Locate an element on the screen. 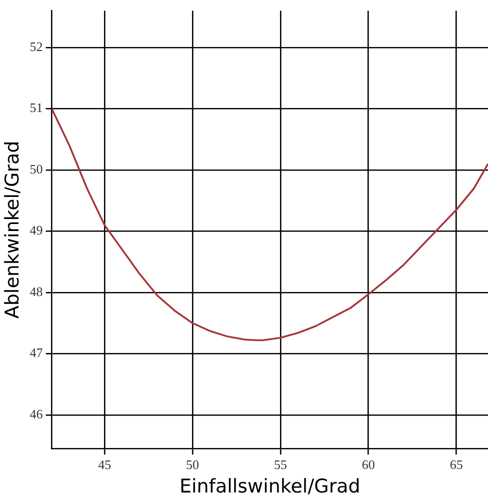  x-tick-label: 55 is located at coordinates (280, 464).